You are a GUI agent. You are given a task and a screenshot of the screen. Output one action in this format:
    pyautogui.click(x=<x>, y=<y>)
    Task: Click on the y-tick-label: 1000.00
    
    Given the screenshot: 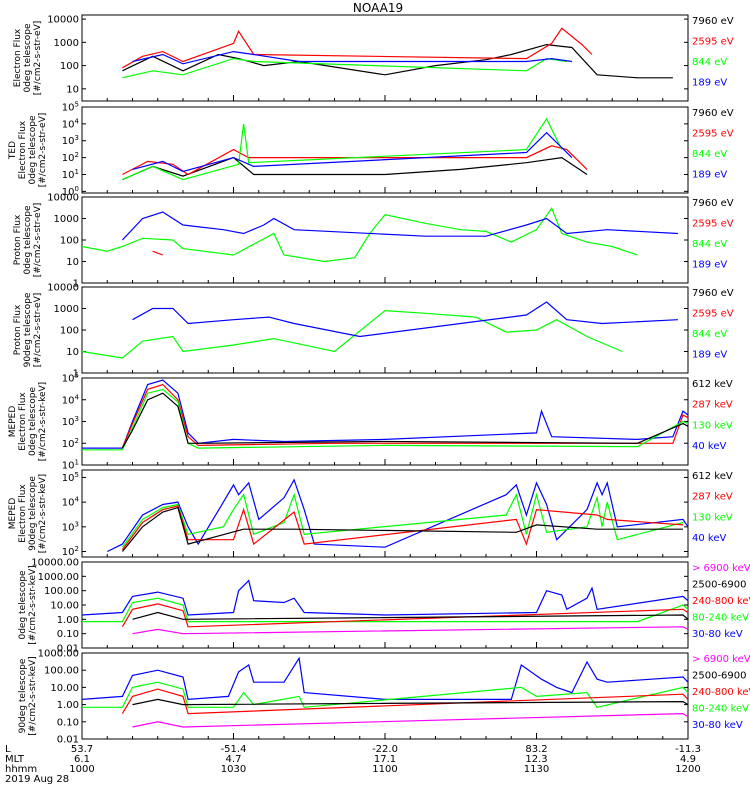 What is the action you would take?
    pyautogui.click(x=58, y=654)
    